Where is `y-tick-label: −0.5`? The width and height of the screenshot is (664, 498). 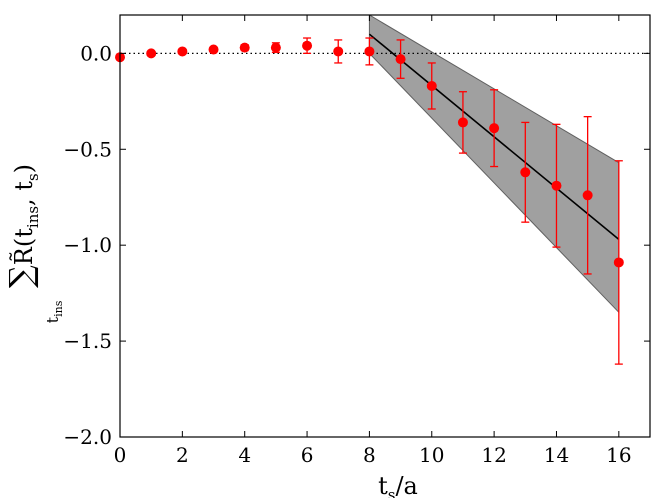 y-tick-label: −0.5 is located at coordinates (87, 149).